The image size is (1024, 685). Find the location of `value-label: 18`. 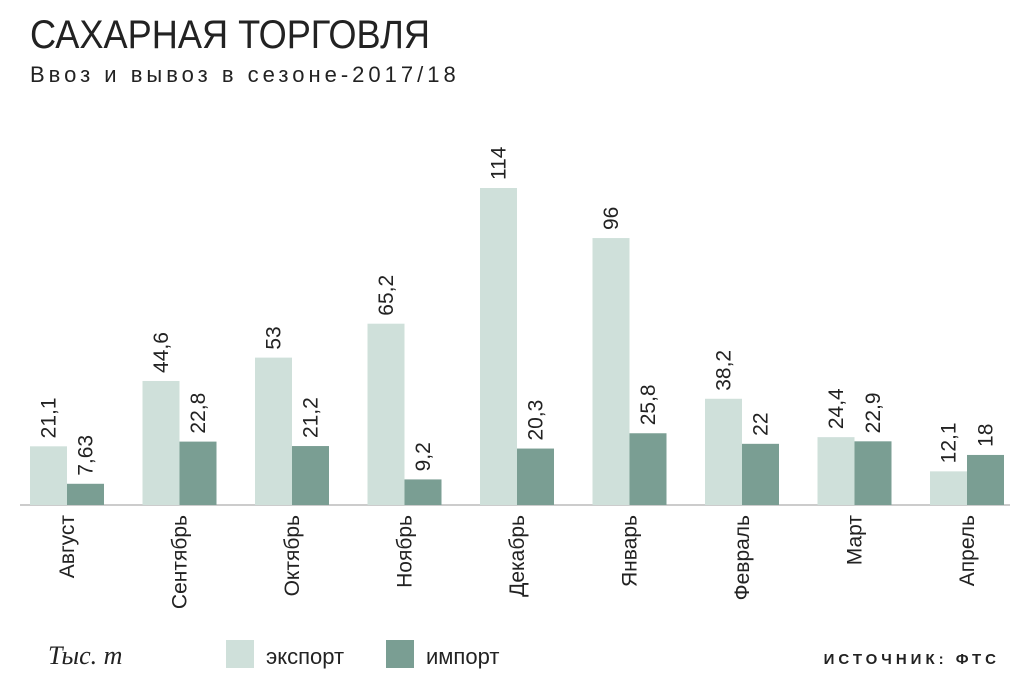

value-label: 18 is located at coordinates (986, 435).